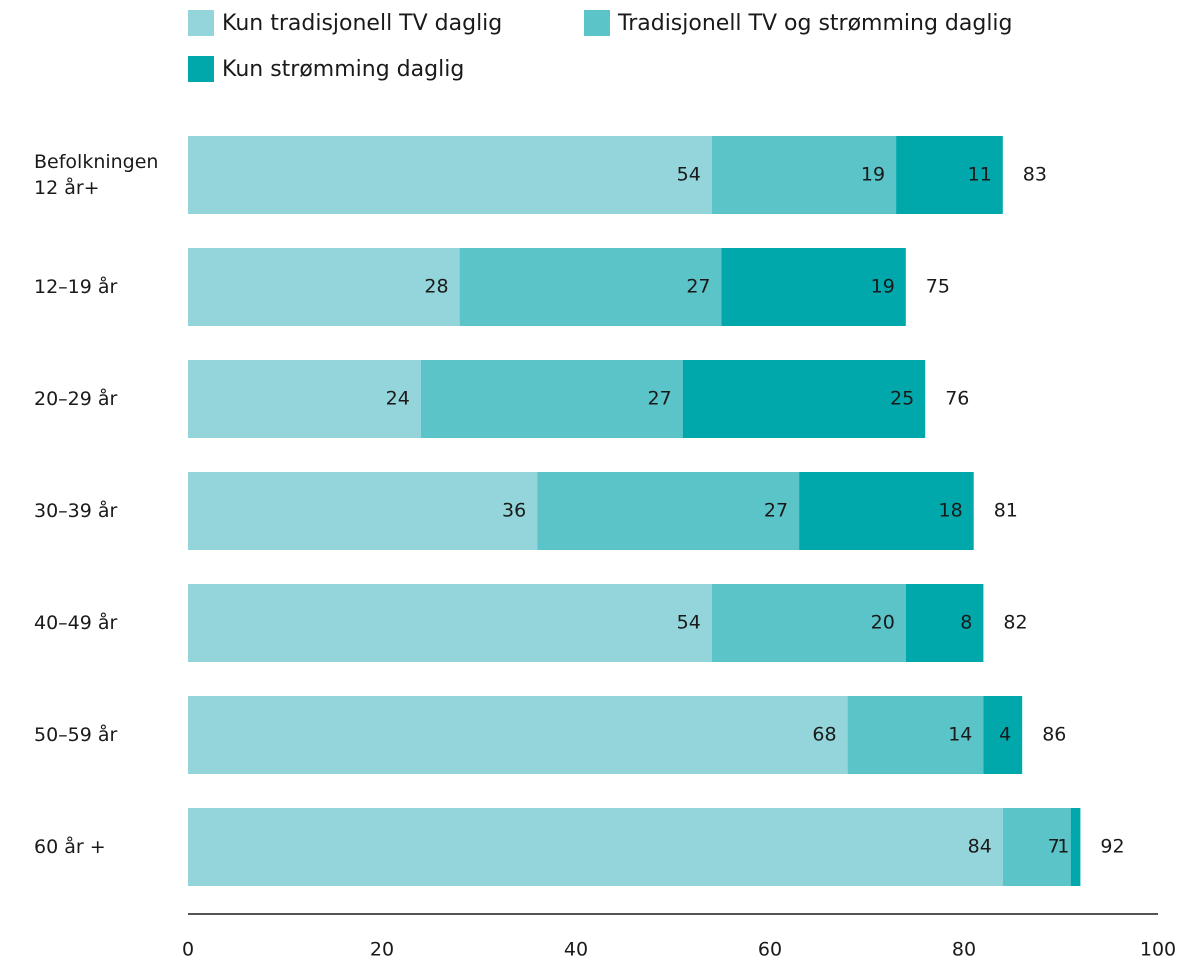 The width and height of the screenshot is (1189, 967). Describe the element at coordinates (436, 287) in the screenshot. I see `value-label: 28` at that location.